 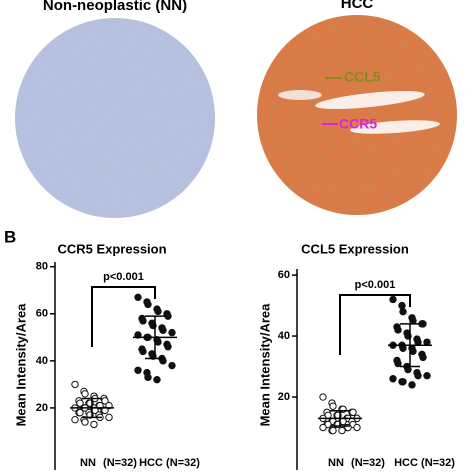 I want to click on ccl5-label: CCL5, so click(x=362, y=77).